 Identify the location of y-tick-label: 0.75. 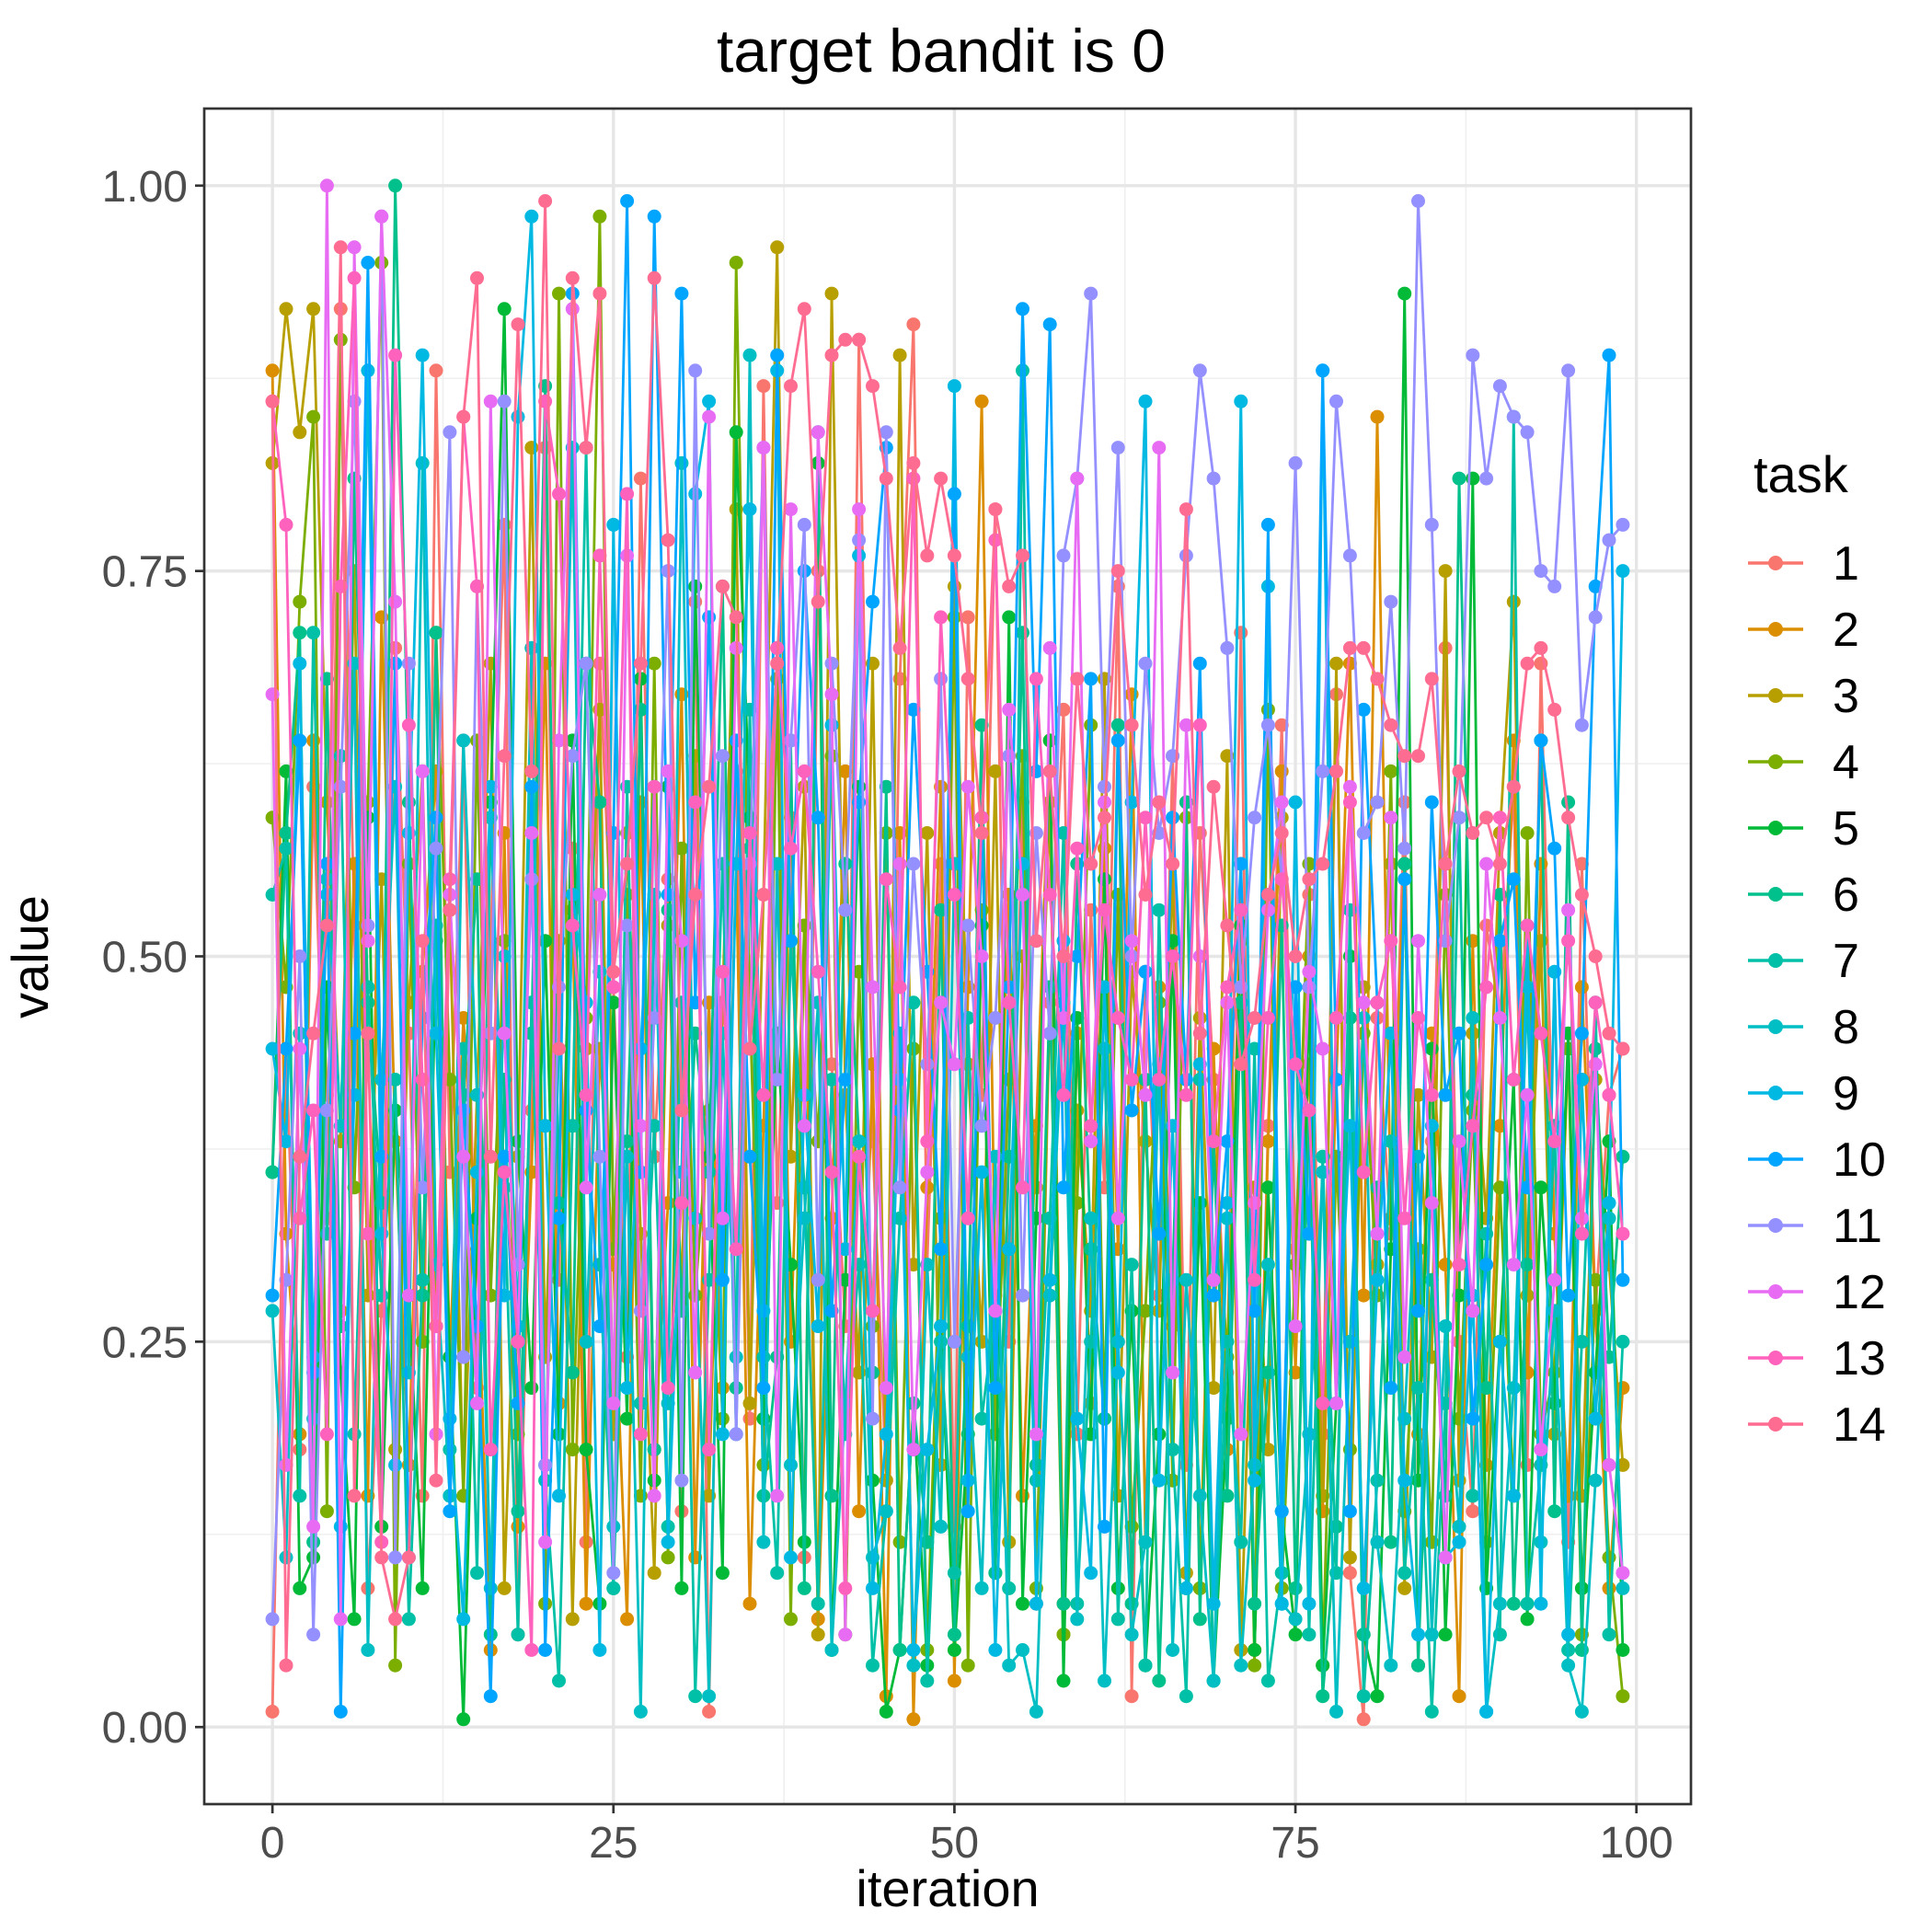
(145, 572).